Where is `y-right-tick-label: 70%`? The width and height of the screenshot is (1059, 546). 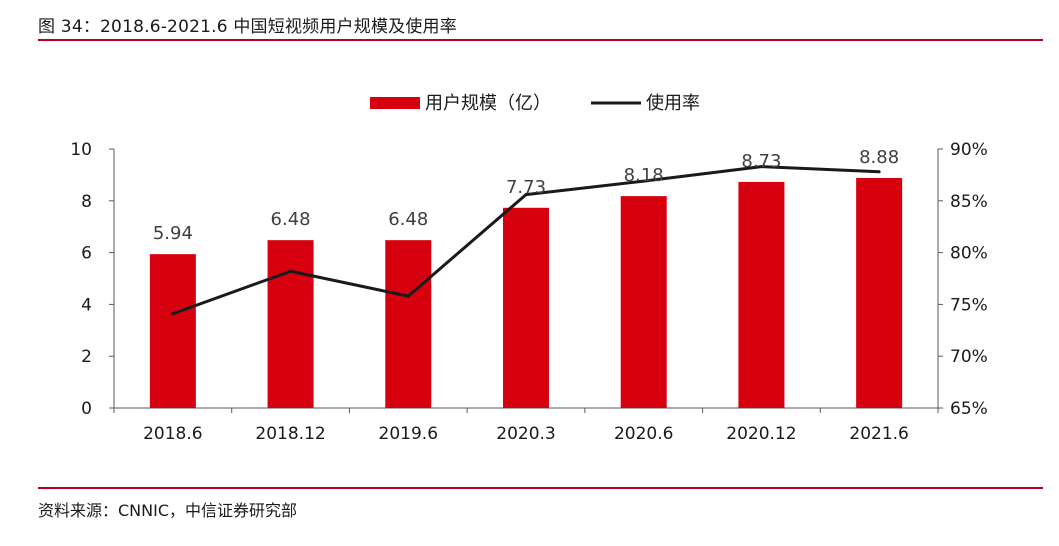
y-right-tick-label: 70% is located at coordinates (969, 357).